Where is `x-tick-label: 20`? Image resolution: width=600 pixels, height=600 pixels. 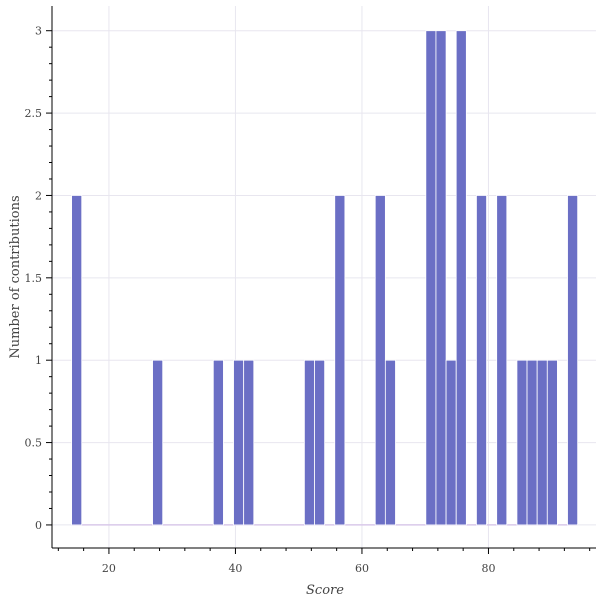 x-tick-label: 20 is located at coordinates (109, 568).